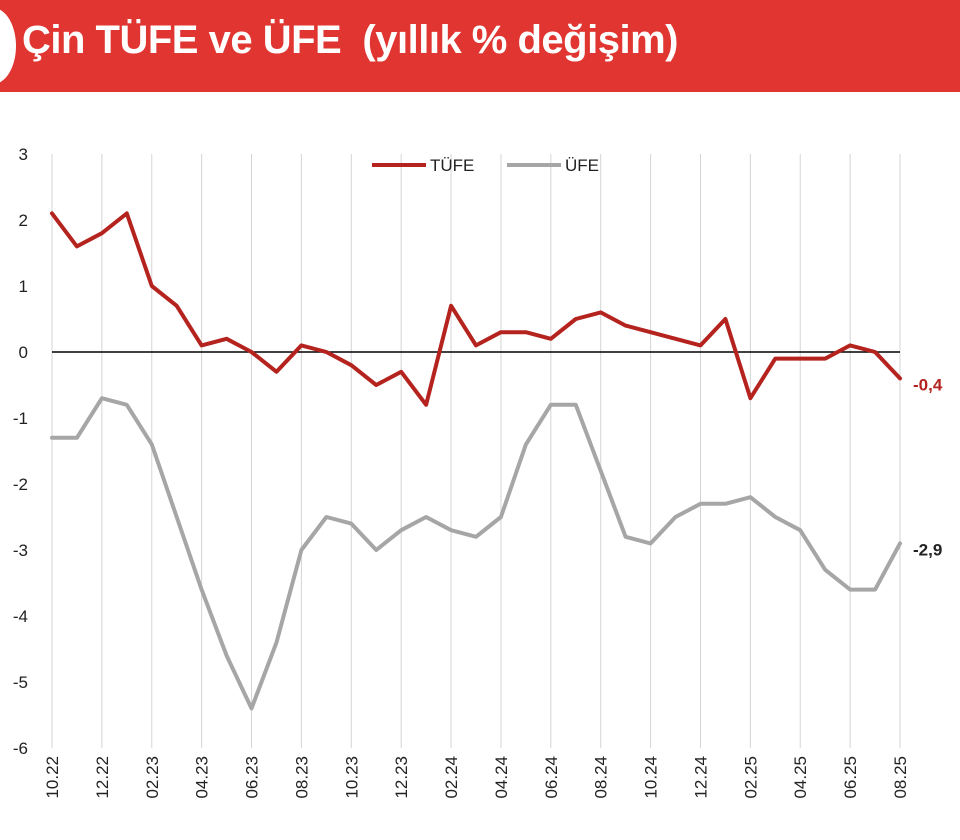  Describe the element at coordinates (401, 777) in the screenshot. I see `x-tick-label: 12.23` at that location.